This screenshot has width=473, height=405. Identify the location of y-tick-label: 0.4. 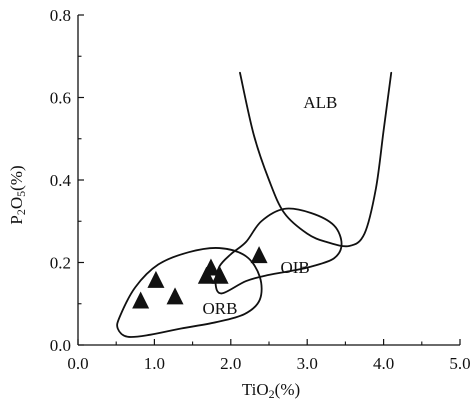
(61, 180).